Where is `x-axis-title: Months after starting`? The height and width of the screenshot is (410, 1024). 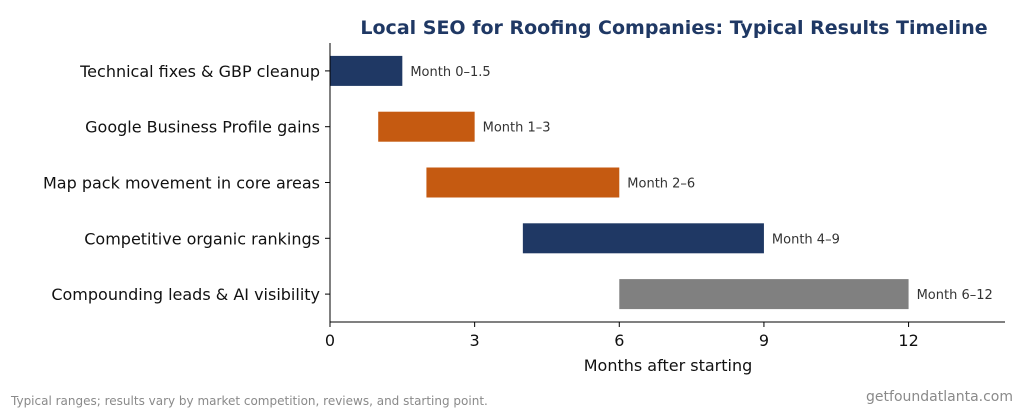 x-axis-title: Months after starting is located at coordinates (668, 365).